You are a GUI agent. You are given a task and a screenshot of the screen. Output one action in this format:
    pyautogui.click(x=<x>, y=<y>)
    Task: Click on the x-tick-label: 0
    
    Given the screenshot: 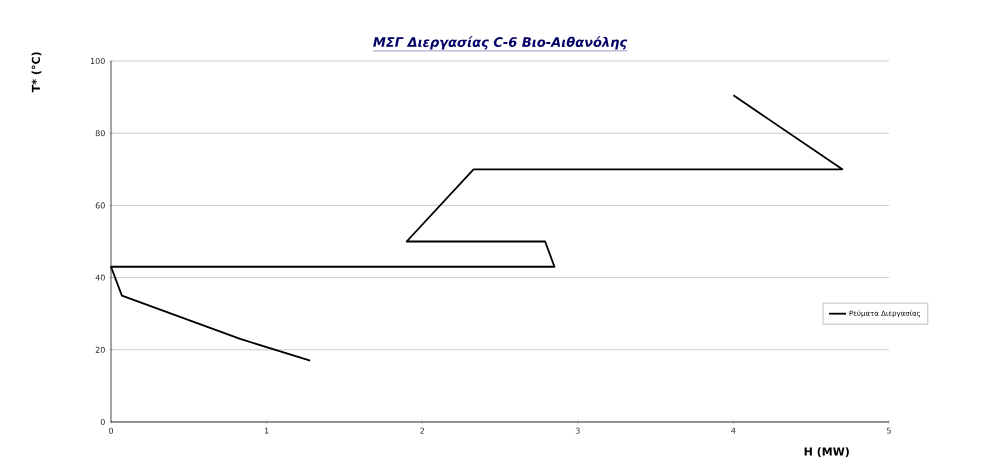 What is the action you would take?
    pyautogui.click(x=111, y=430)
    